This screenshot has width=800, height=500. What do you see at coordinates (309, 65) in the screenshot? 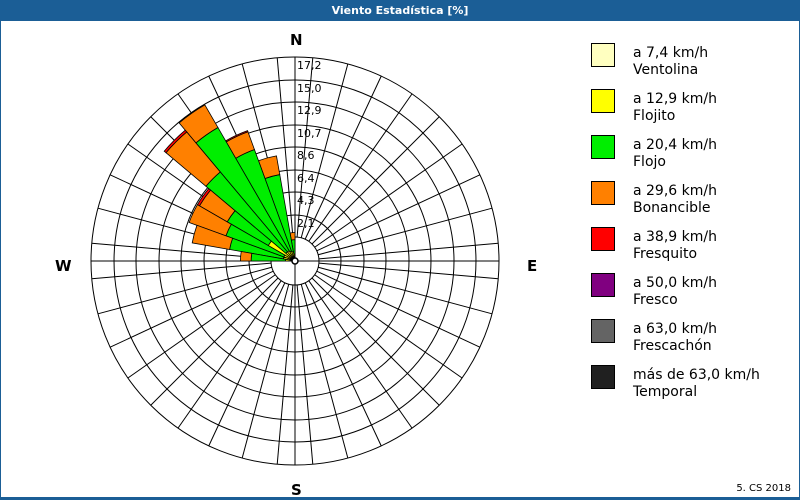
I see `ring-label: 17,2` at bounding box center [309, 65].